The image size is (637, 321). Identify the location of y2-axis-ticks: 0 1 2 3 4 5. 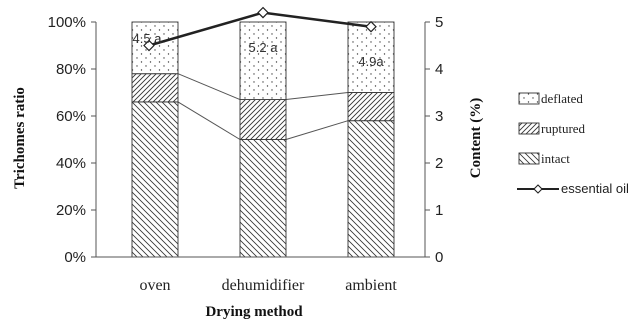
(434, 140).